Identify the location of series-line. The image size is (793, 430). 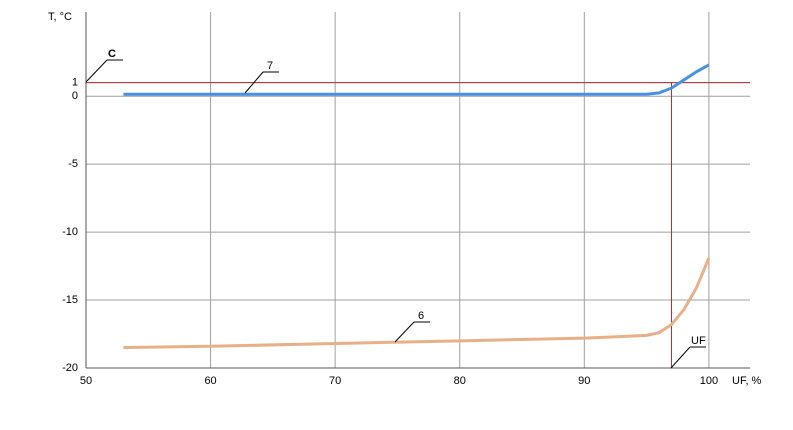
(416, 79).